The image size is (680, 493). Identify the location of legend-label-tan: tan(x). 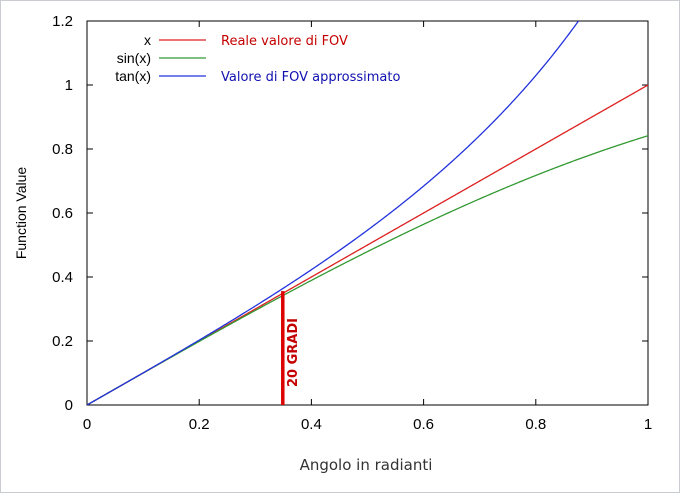
(133, 76).